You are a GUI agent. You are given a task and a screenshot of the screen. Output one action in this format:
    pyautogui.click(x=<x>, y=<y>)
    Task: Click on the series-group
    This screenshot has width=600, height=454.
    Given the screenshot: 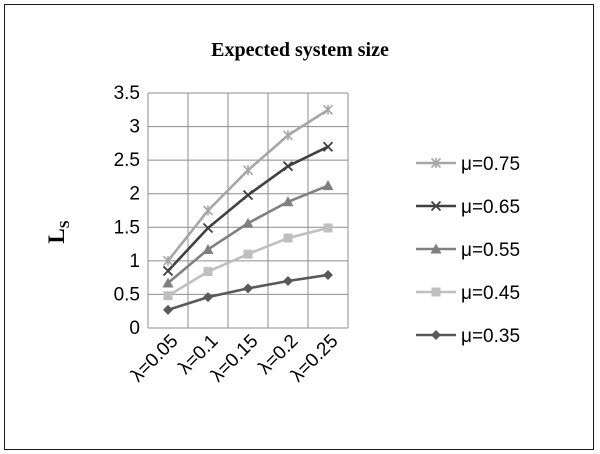 What is the action you would take?
    pyautogui.click(x=248, y=209)
    